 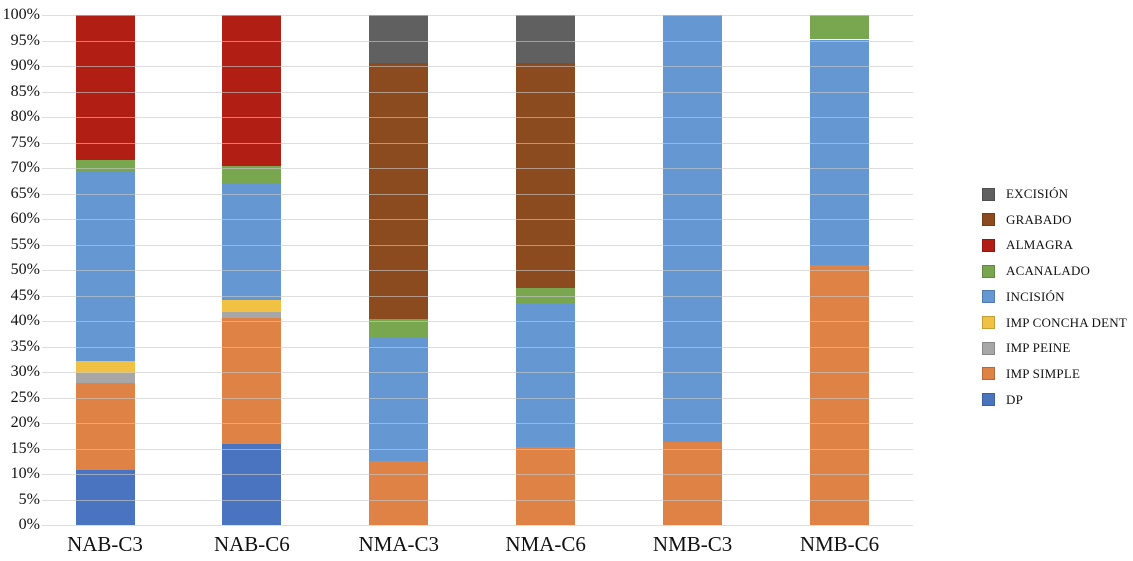 I want to click on legend-swatch-acanalado, so click(x=988, y=271).